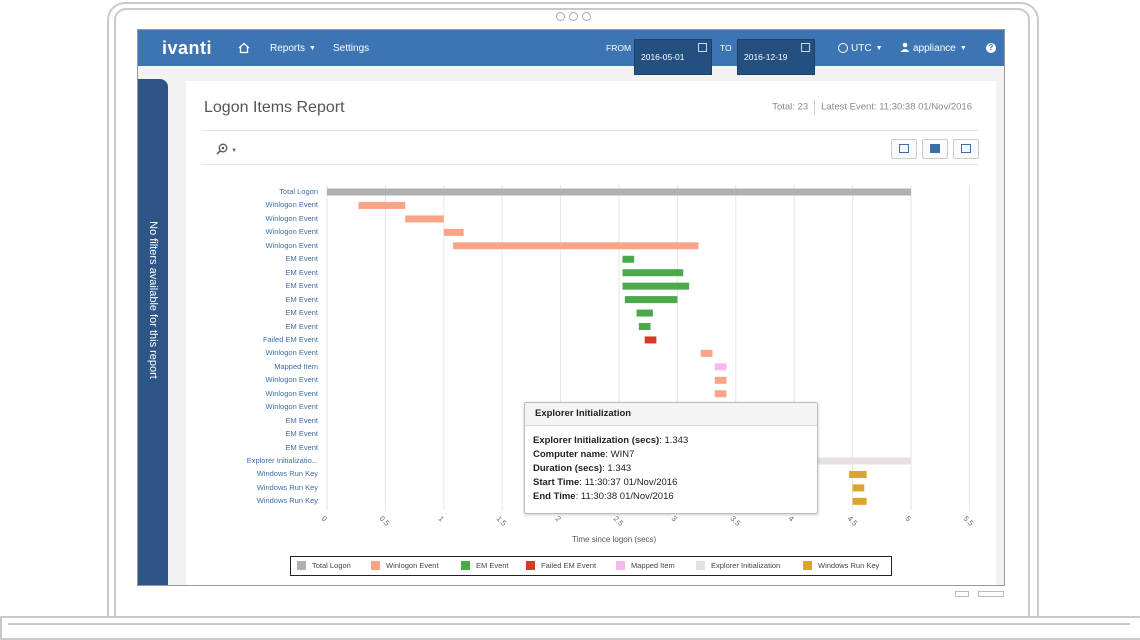 The image size is (1140, 640). What do you see at coordinates (991, 48) in the screenshot?
I see `help-icon: ?` at bounding box center [991, 48].